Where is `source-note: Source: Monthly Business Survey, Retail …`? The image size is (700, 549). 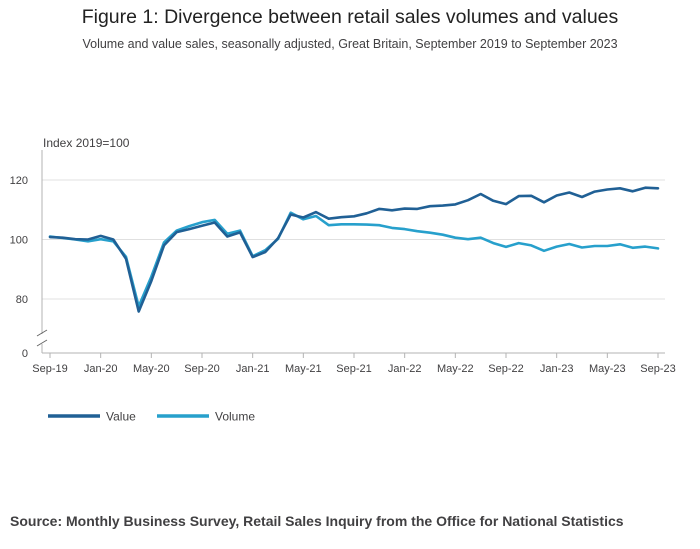 source-note: Source: Monthly Business Survey, Retail … is located at coordinates (317, 521).